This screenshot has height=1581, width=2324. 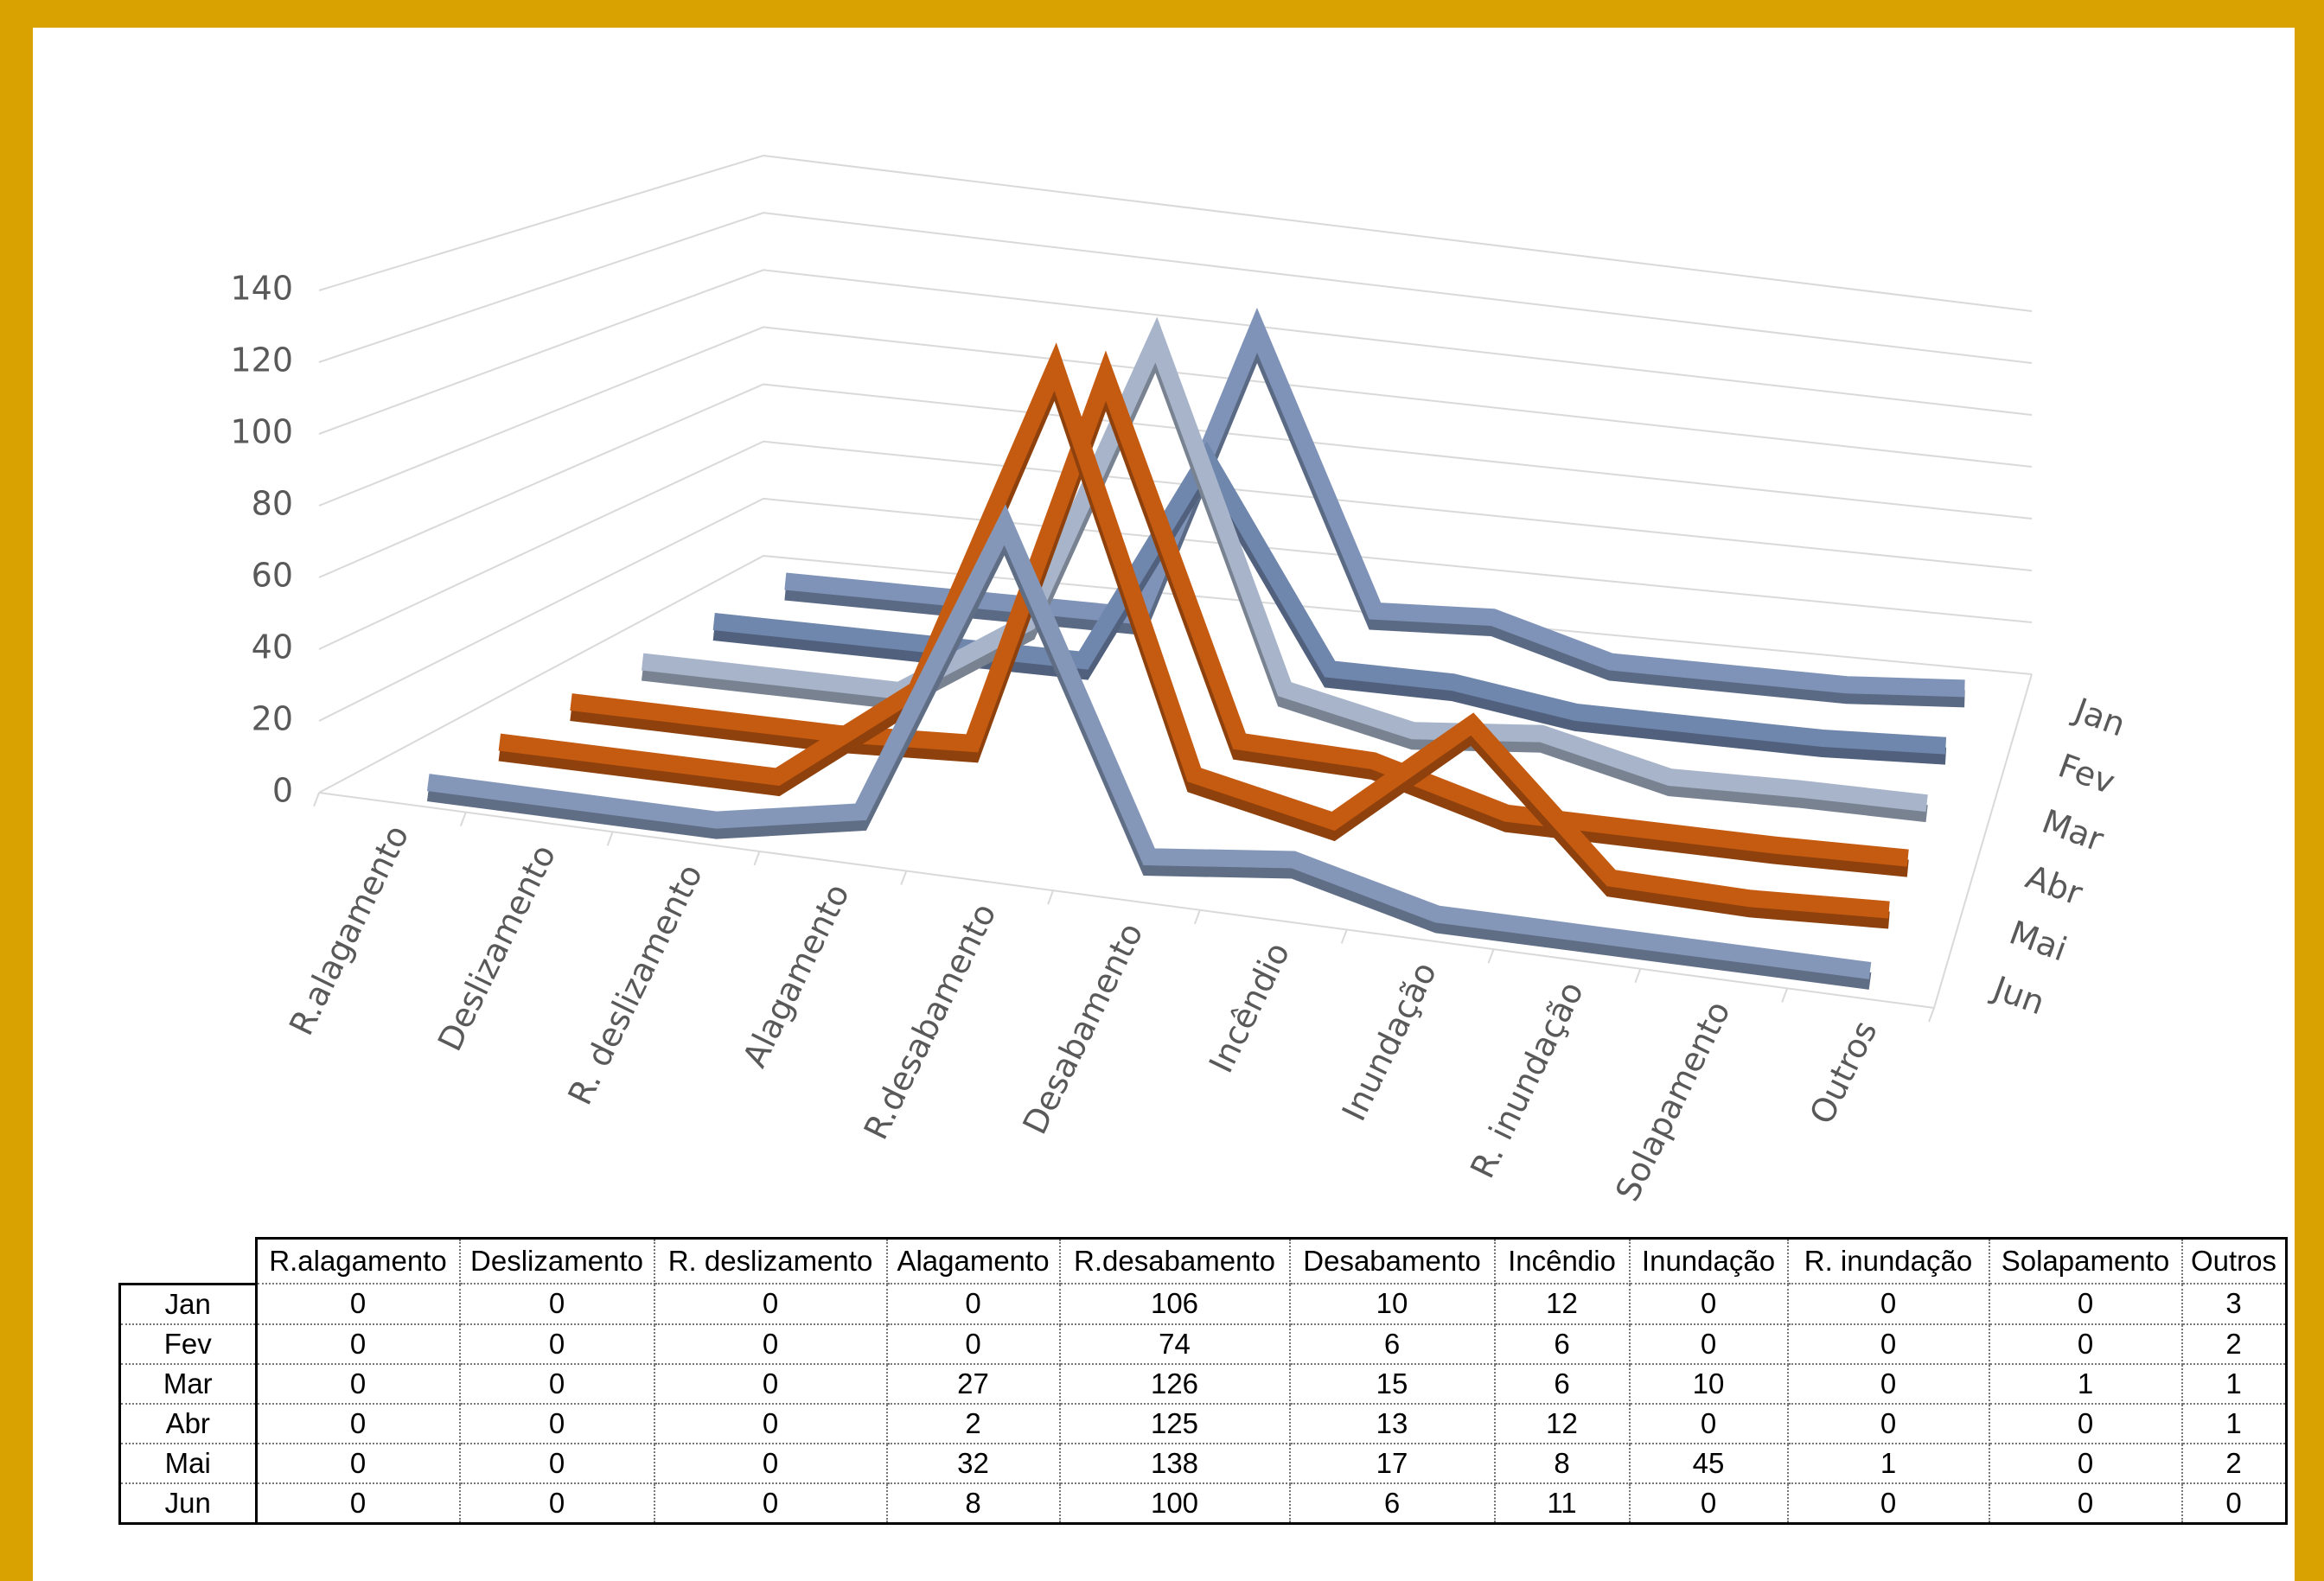 I want to click on table-cell: Jan, so click(x=188, y=1304).